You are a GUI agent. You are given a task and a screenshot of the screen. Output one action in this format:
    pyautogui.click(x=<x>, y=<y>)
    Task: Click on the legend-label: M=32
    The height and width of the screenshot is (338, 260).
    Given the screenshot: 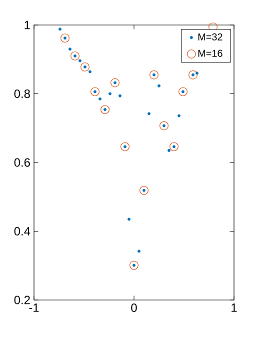 What is the action you would take?
    pyautogui.click(x=210, y=36)
    